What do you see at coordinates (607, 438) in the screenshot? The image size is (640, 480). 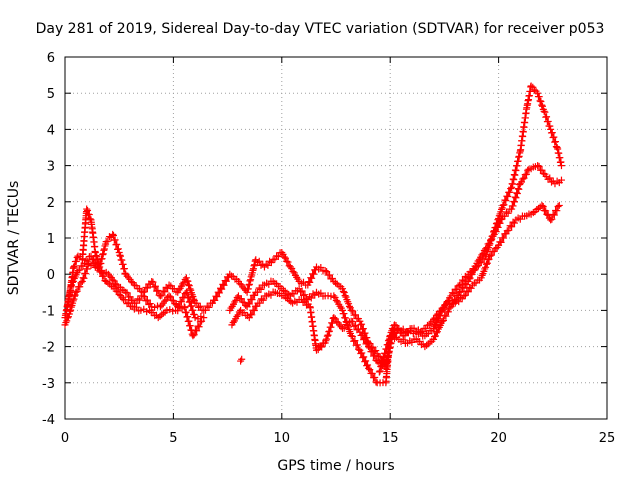 I see `x-tick-label: 25` at bounding box center [607, 438].